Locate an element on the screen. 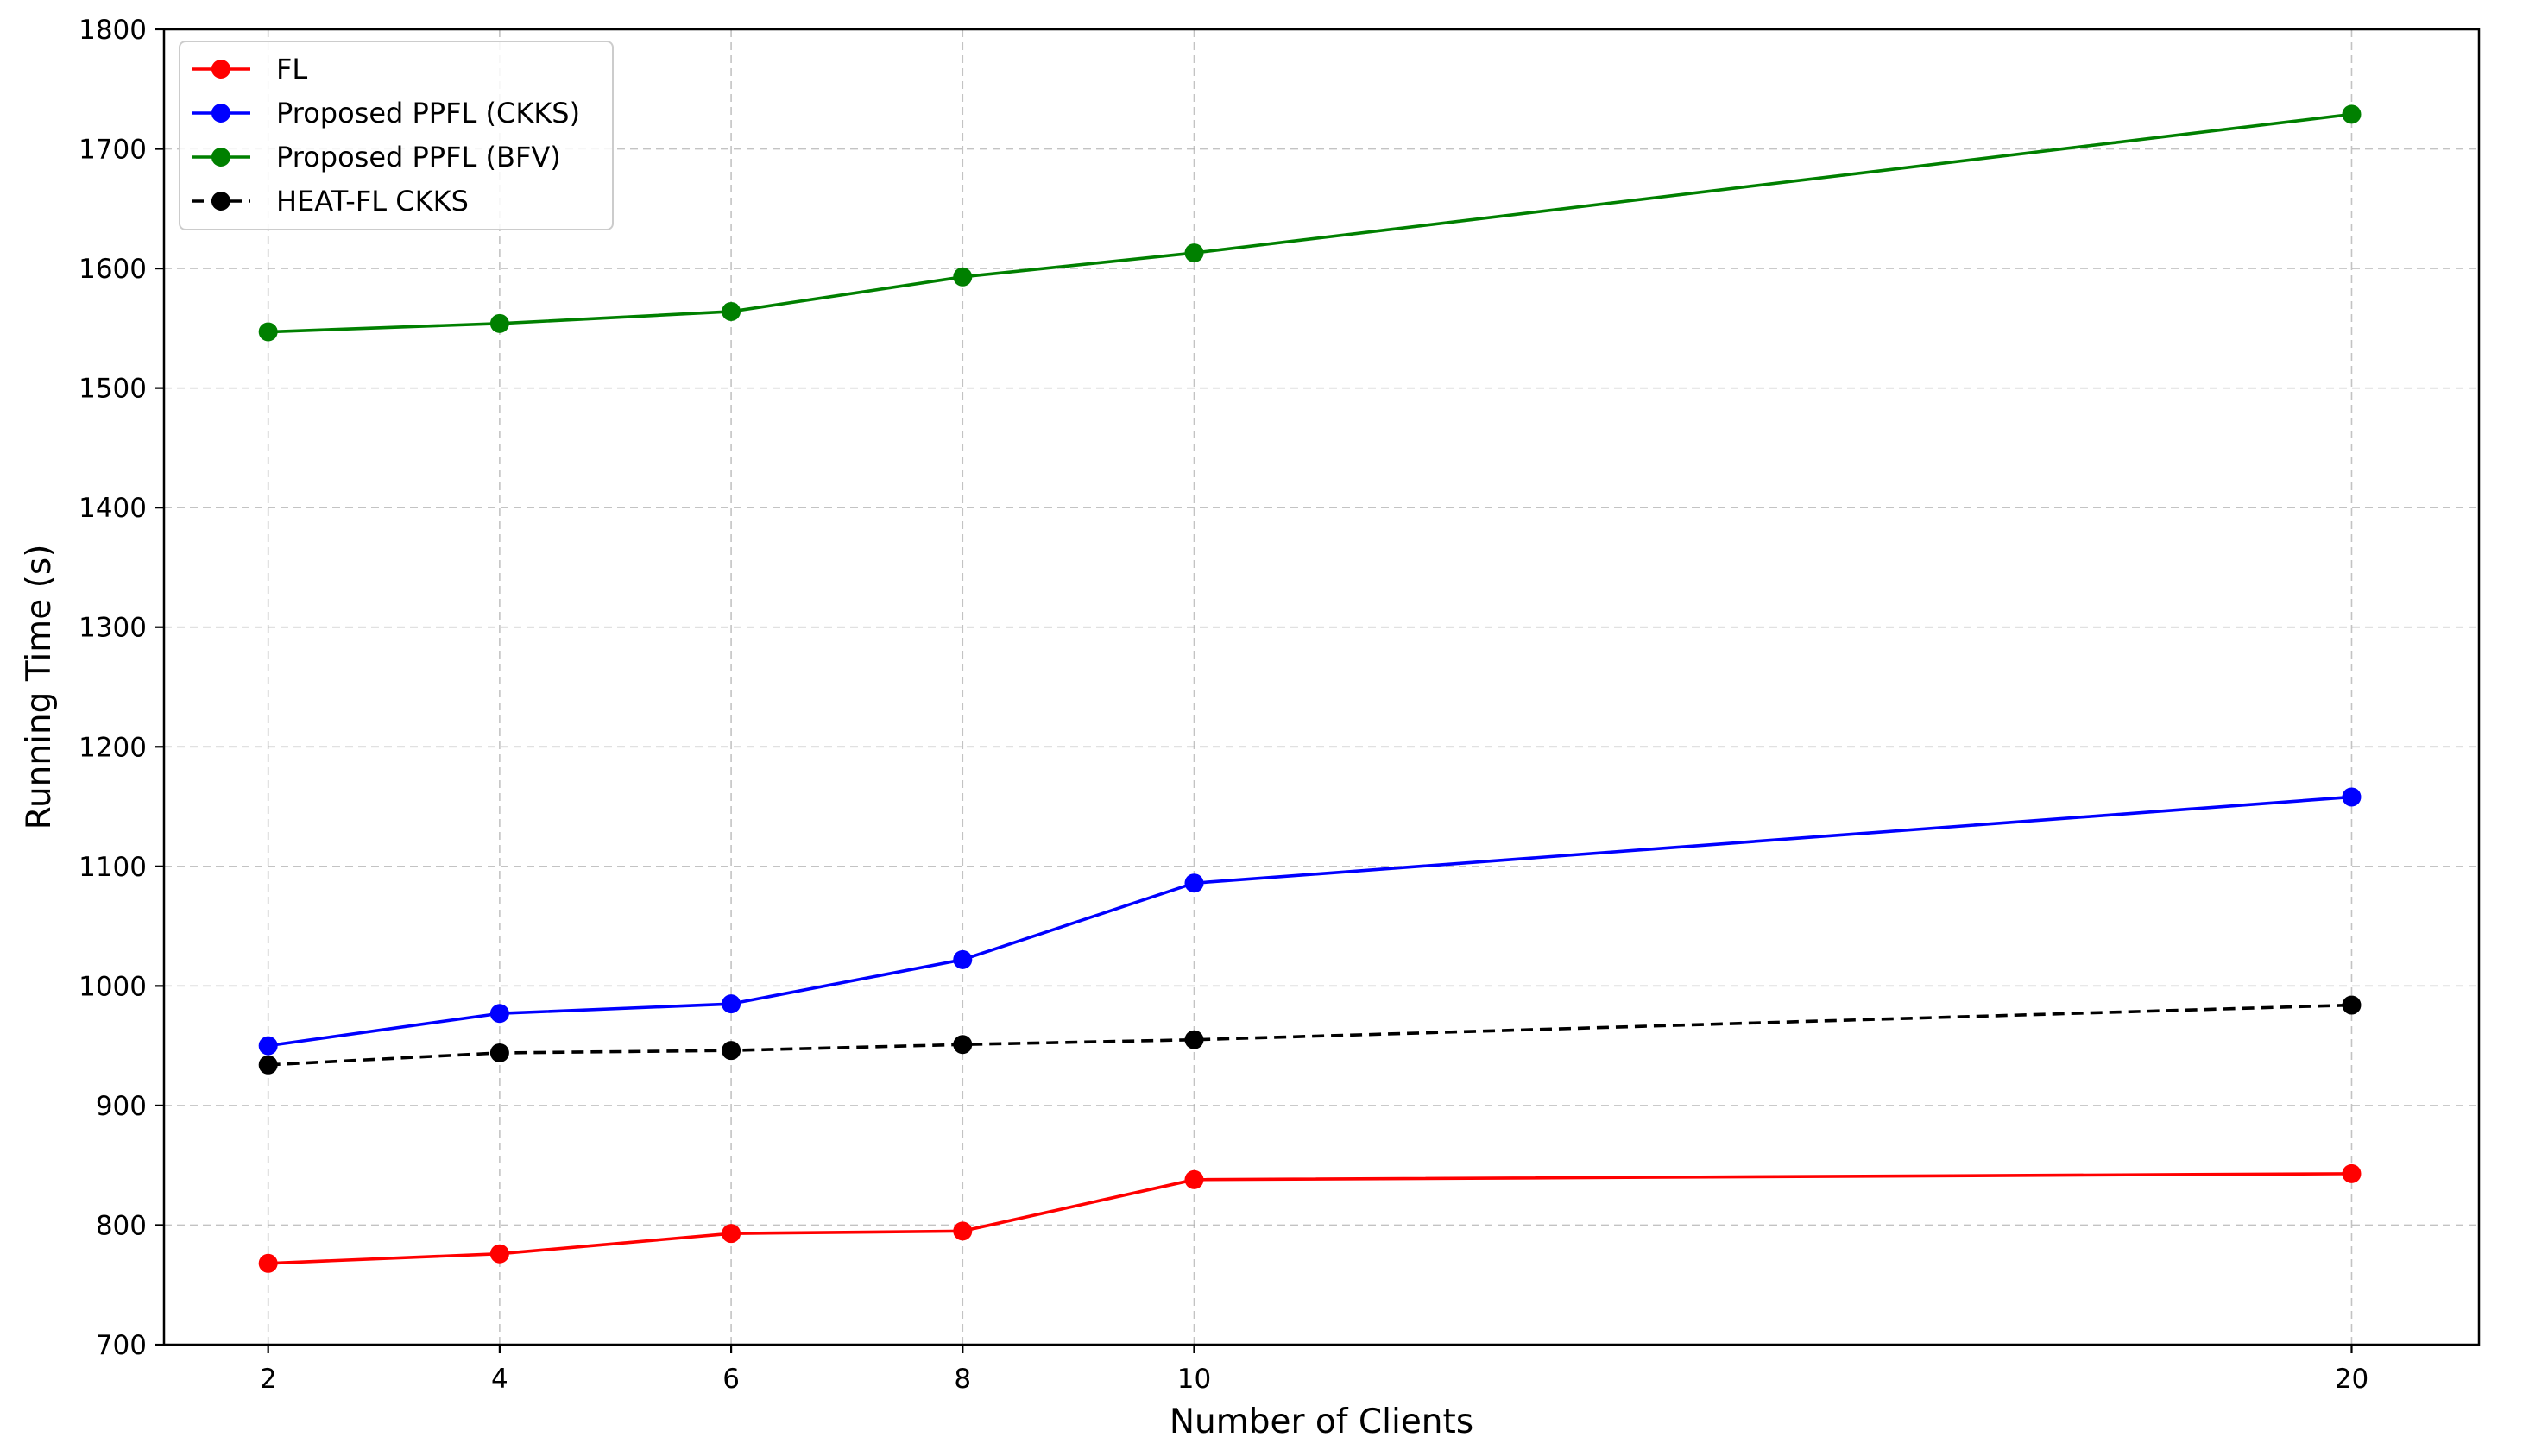 This screenshot has width=2529, height=1456. y-tick-label: 1700 is located at coordinates (113, 151).